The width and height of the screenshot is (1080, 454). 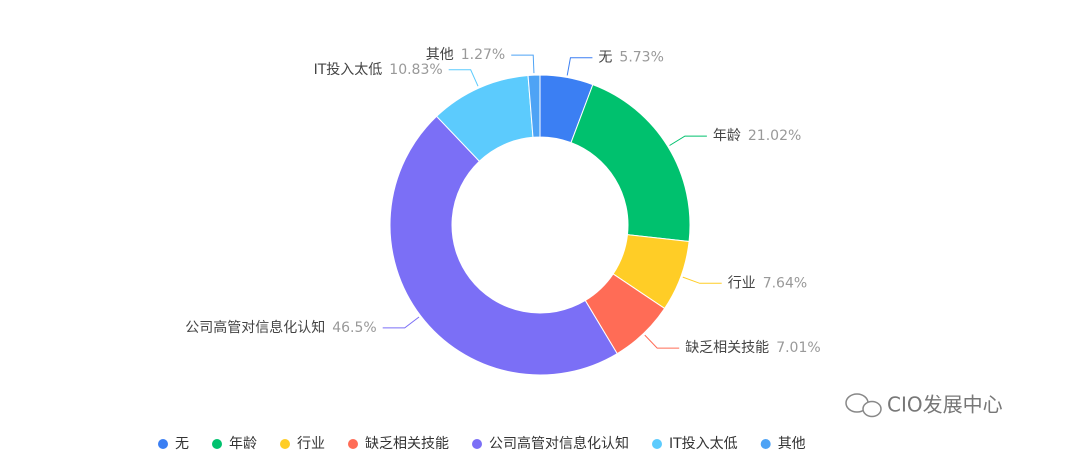 I want to click on legend-label: 其他, so click(x=792, y=444).